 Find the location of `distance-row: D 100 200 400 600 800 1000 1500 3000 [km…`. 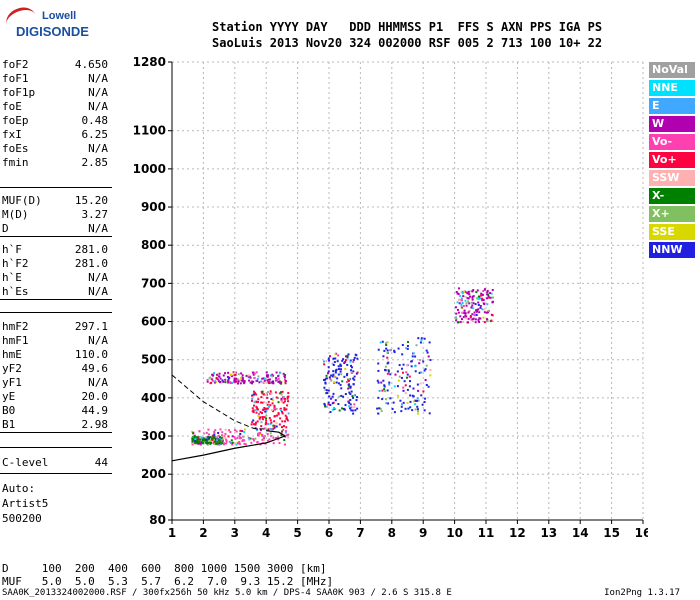

distance-row: D 100 200 400 600 800 1000 1500 3000 [km… is located at coordinates (164, 568).